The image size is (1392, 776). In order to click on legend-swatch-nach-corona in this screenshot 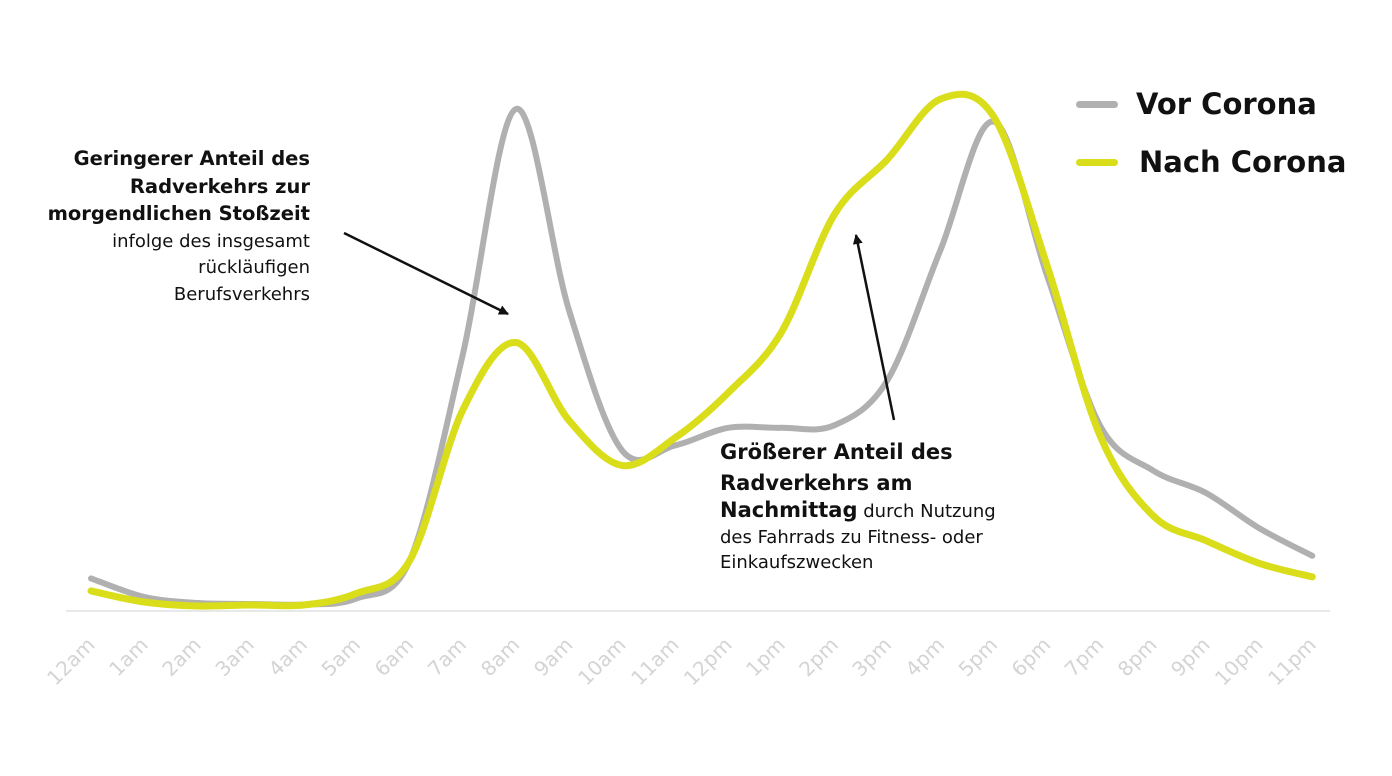, I will do `click(1097, 162)`.